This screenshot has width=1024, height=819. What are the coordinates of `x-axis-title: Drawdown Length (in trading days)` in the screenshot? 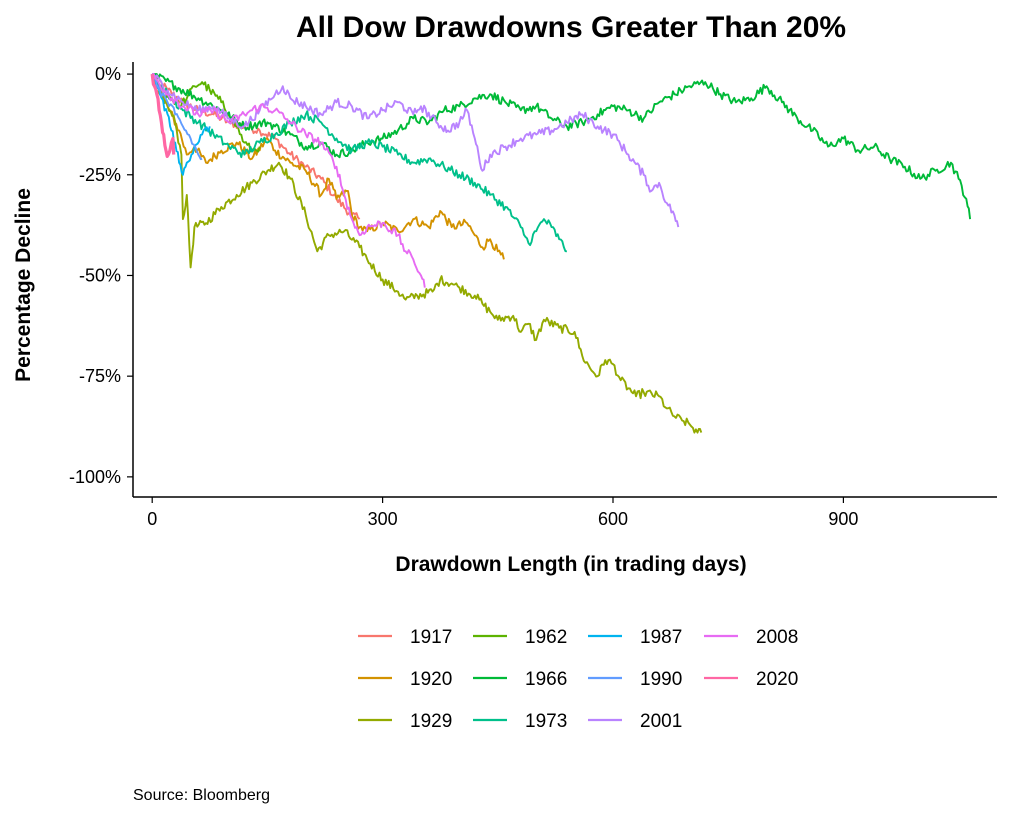 It's located at (570, 564).